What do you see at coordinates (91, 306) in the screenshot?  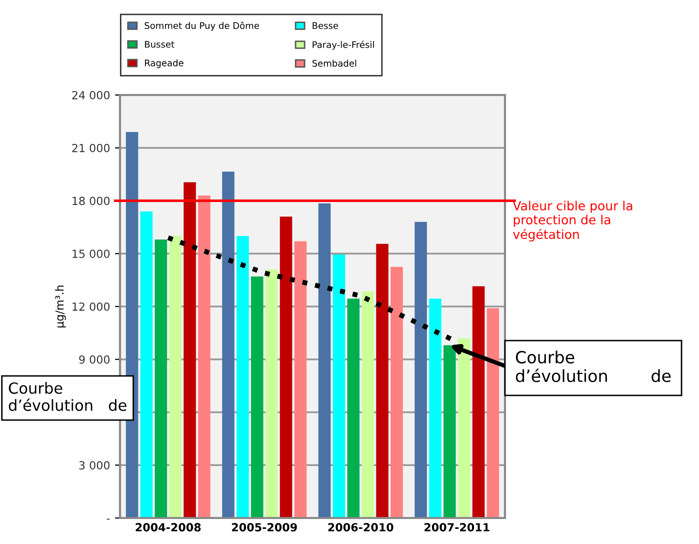 I see `y-tick-label: 12 000` at bounding box center [91, 306].